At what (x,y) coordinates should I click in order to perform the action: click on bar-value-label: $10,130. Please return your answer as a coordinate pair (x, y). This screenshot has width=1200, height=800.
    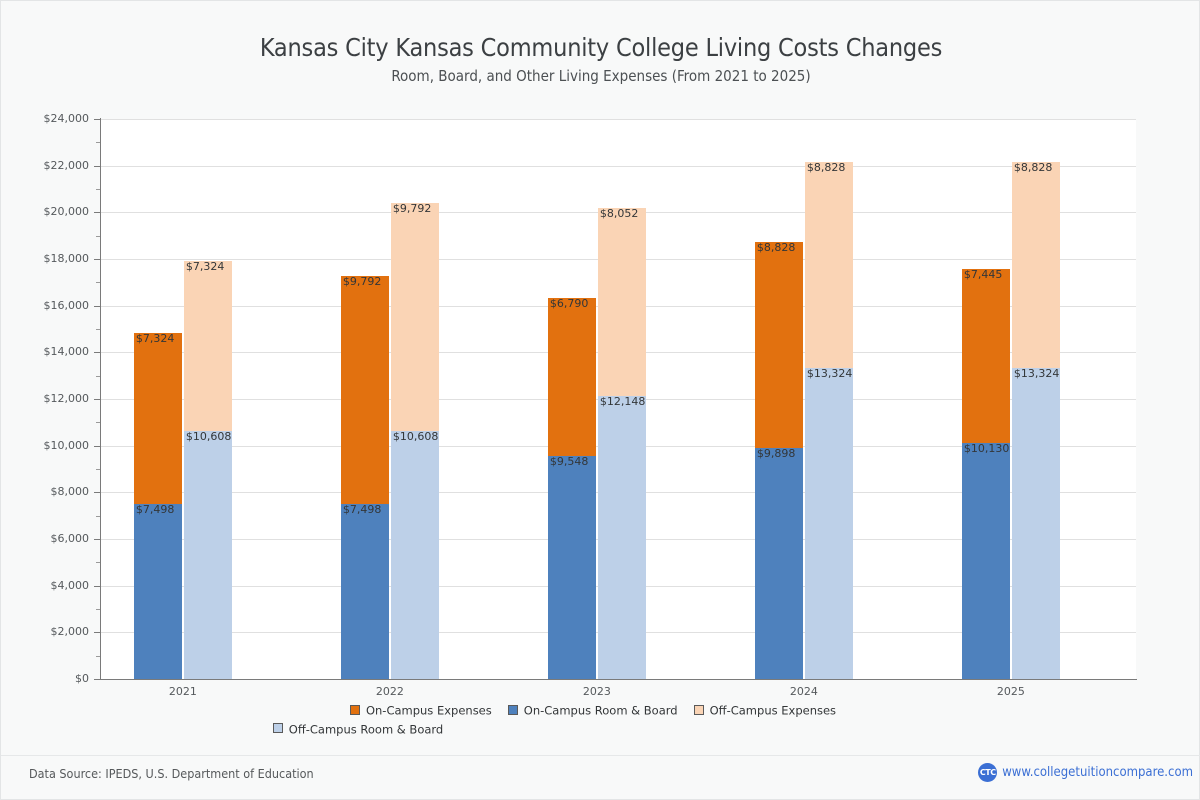
    Looking at the image, I should click on (986, 448).